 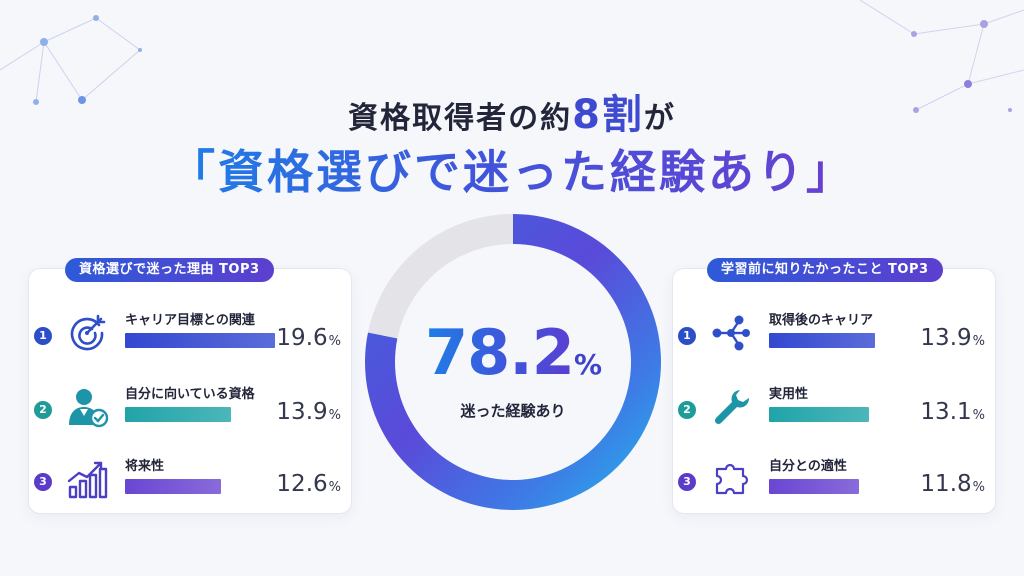 What do you see at coordinates (440, 276) in the screenshot?
I see `donut-slice-rest` at bounding box center [440, 276].